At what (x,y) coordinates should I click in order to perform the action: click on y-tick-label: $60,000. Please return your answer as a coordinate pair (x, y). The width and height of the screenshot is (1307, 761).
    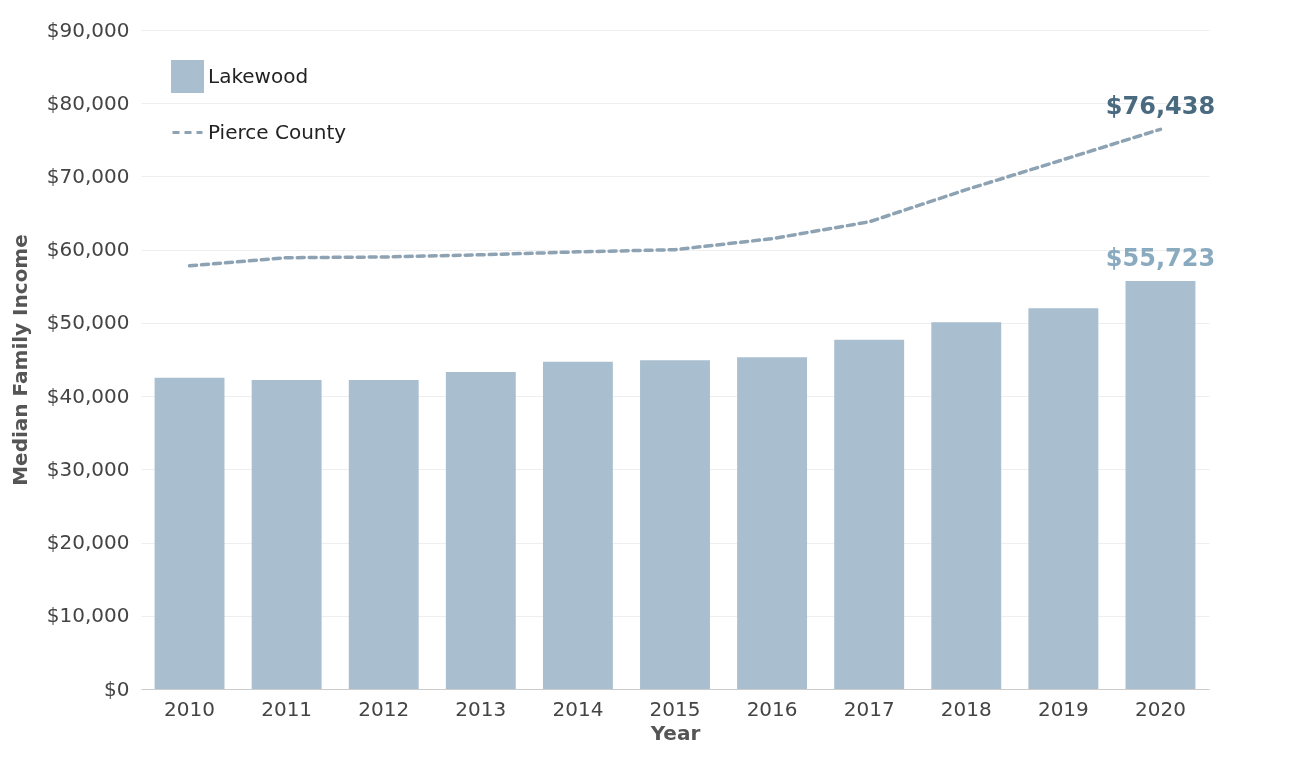
    Looking at the image, I should click on (88, 249).